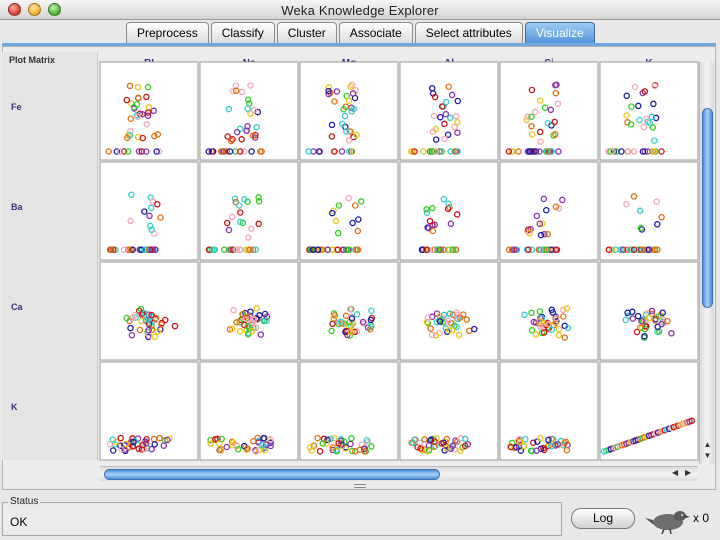 The image size is (720, 540). What do you see at coordinates (242, 33) in the screenshot?
I see `tab-classify: Classify` at bounding box center [242, 33].